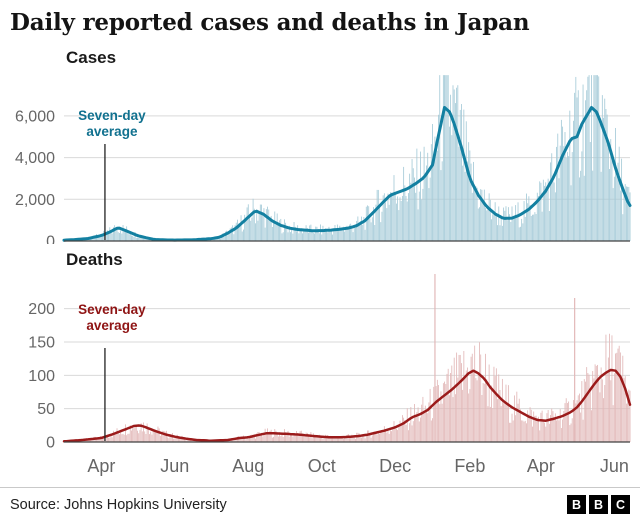 The width and height of the screenshot is (640, 519). I want to click on svg-text: 6,000, so click(35, 116).